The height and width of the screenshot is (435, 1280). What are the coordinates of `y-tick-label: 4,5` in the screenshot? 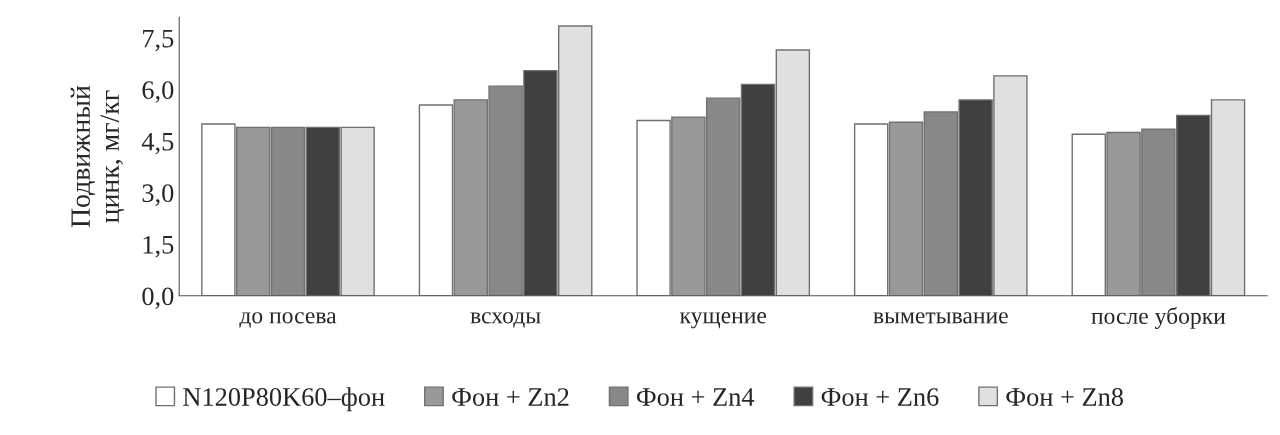 It's located at (157, 143).